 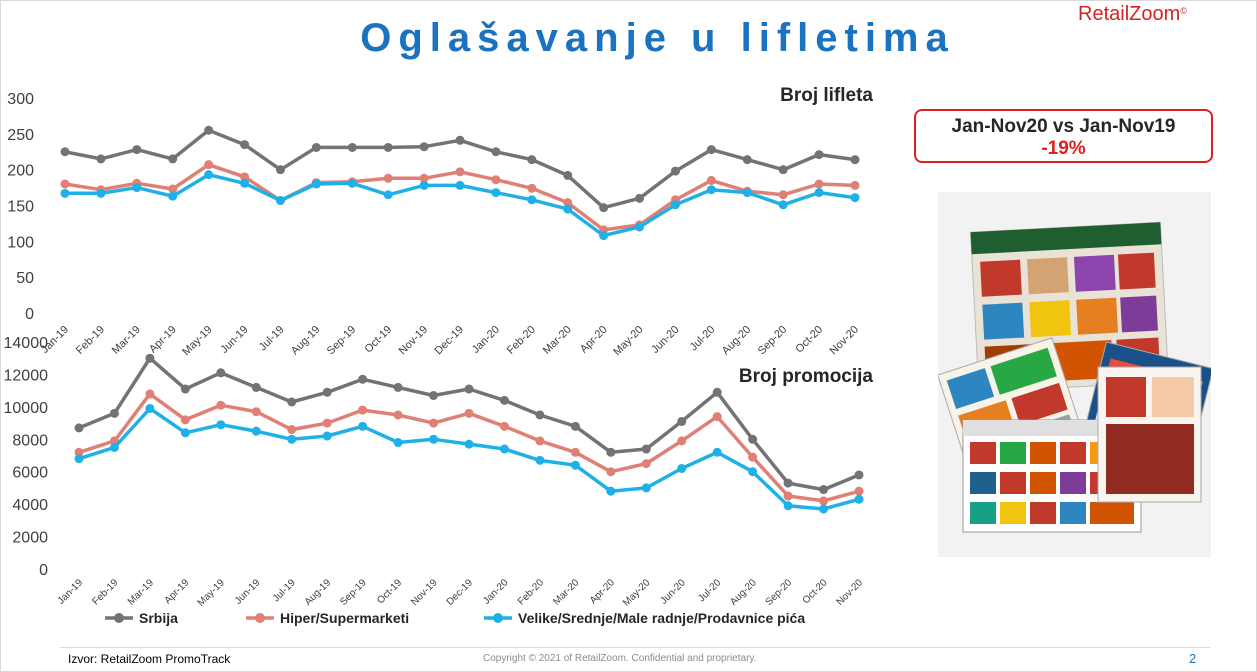 I want to click on kpi-period-label: Jan-Nov20 vs Jan-Nov19, so click(x=1063, y=126).